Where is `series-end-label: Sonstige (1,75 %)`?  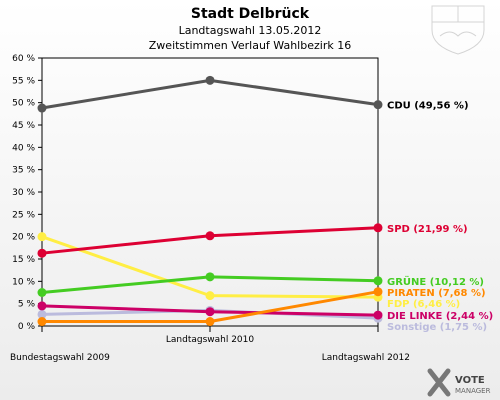
series-end-label: Sonstige (1,75 %) is located at coordinates (437, 327).